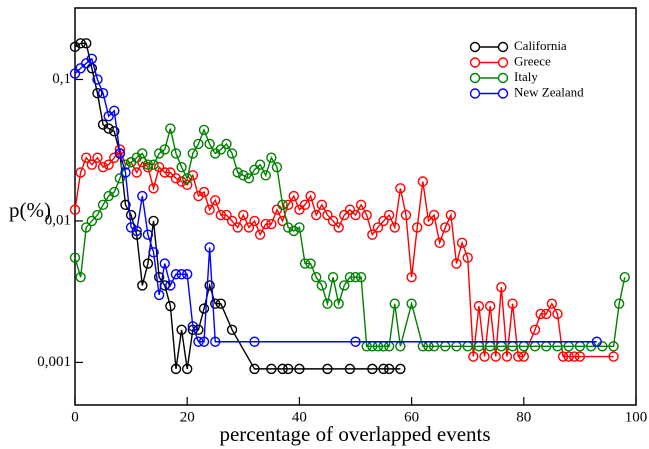 This screenshot has height=449, width=649. What do you see at coordinates (61, 79) in the screenshot?
I see `y-tick-label: 0,1` at bounding box center [61, 79].